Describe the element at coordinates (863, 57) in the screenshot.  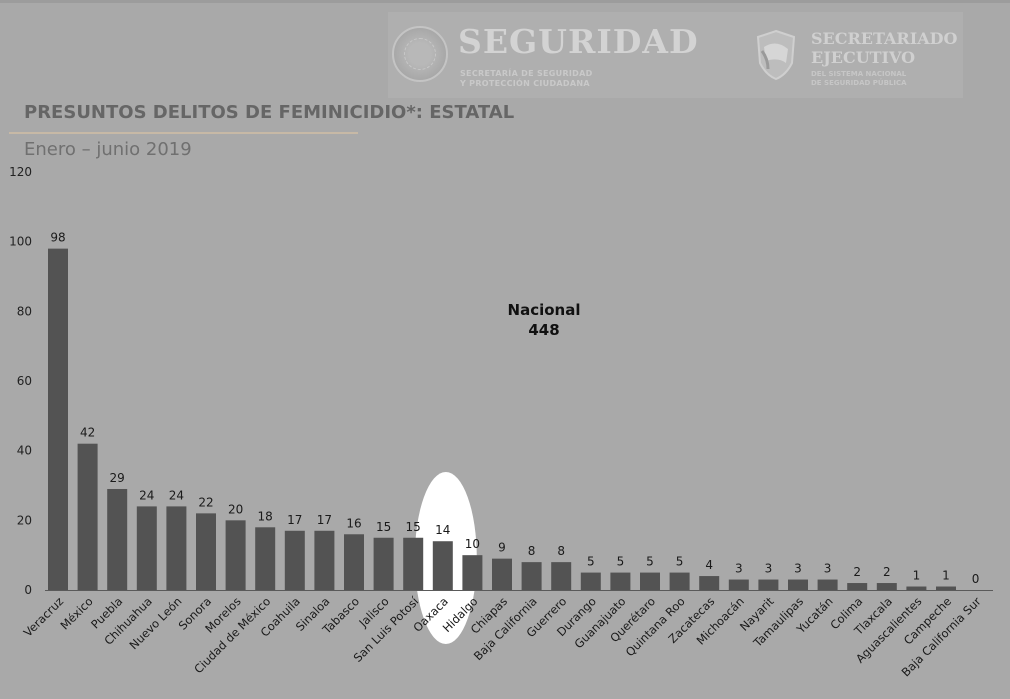
I see `sesnsp-title-line2: EJECUTIVO` at that location.